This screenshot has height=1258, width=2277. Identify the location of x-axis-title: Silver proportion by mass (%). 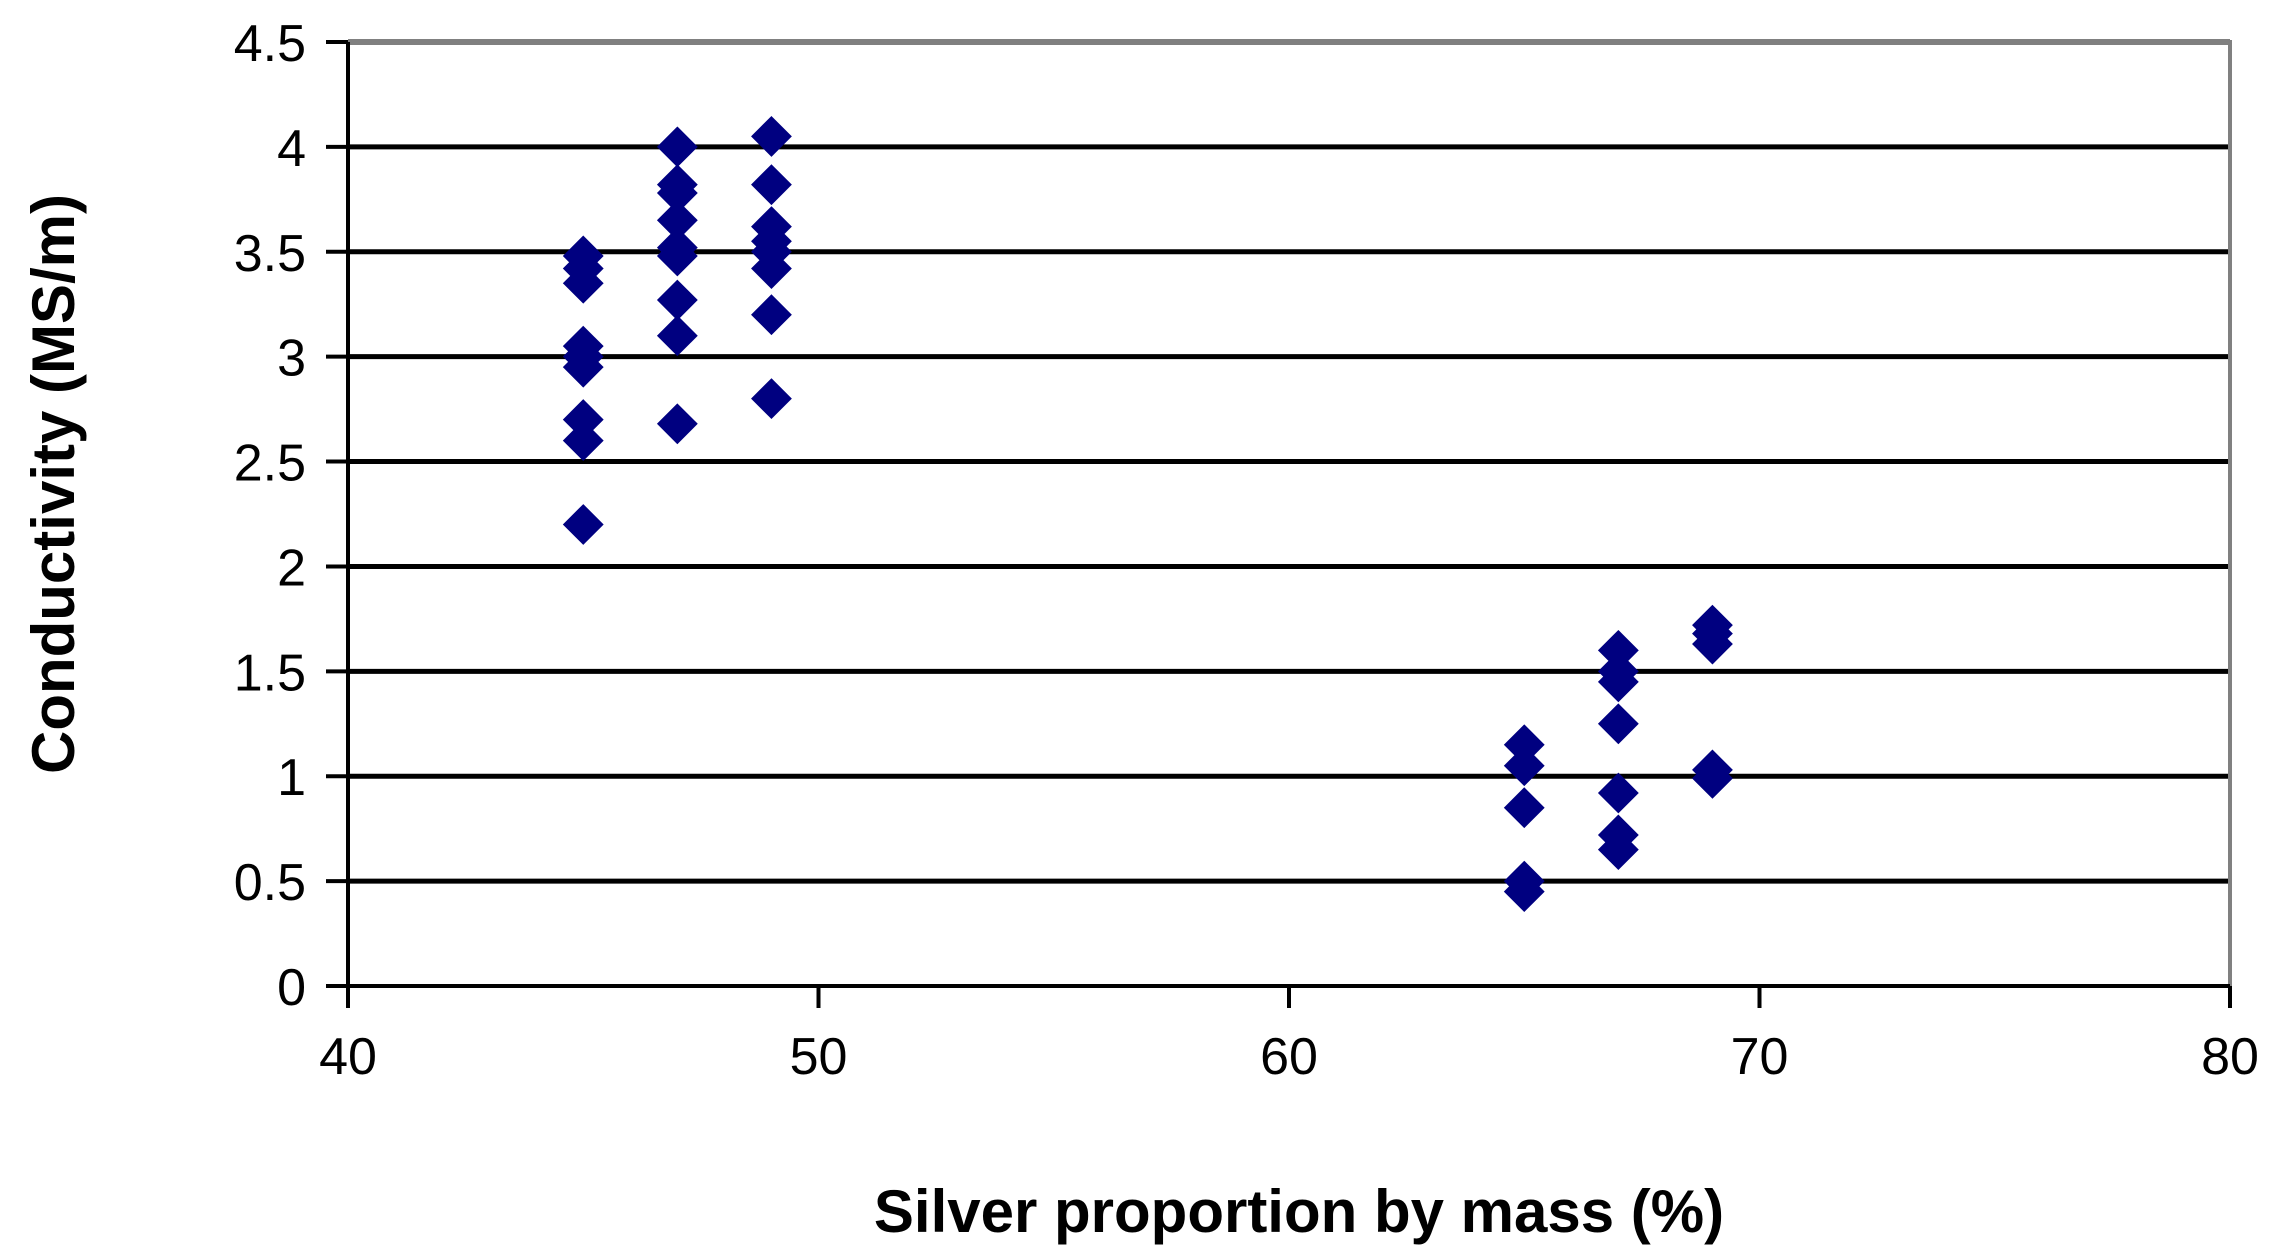
(1299, 1211).